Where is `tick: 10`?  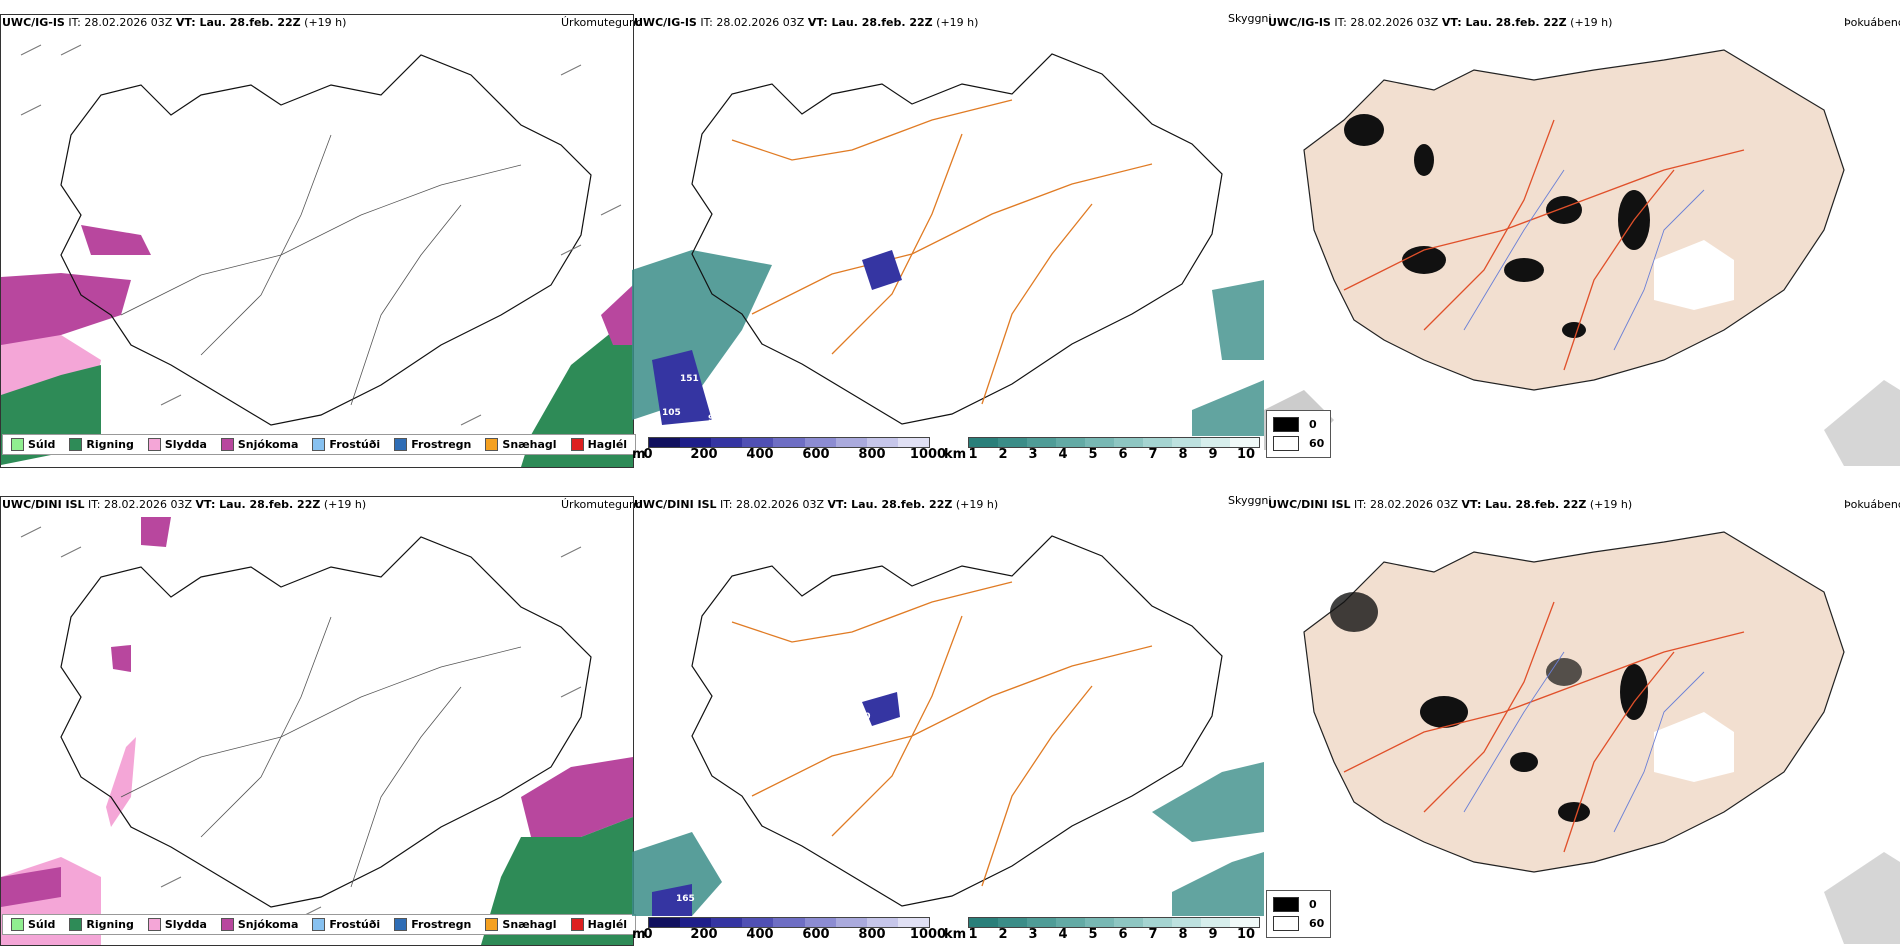
tick: 10 is located at coordinates (1246, 454).